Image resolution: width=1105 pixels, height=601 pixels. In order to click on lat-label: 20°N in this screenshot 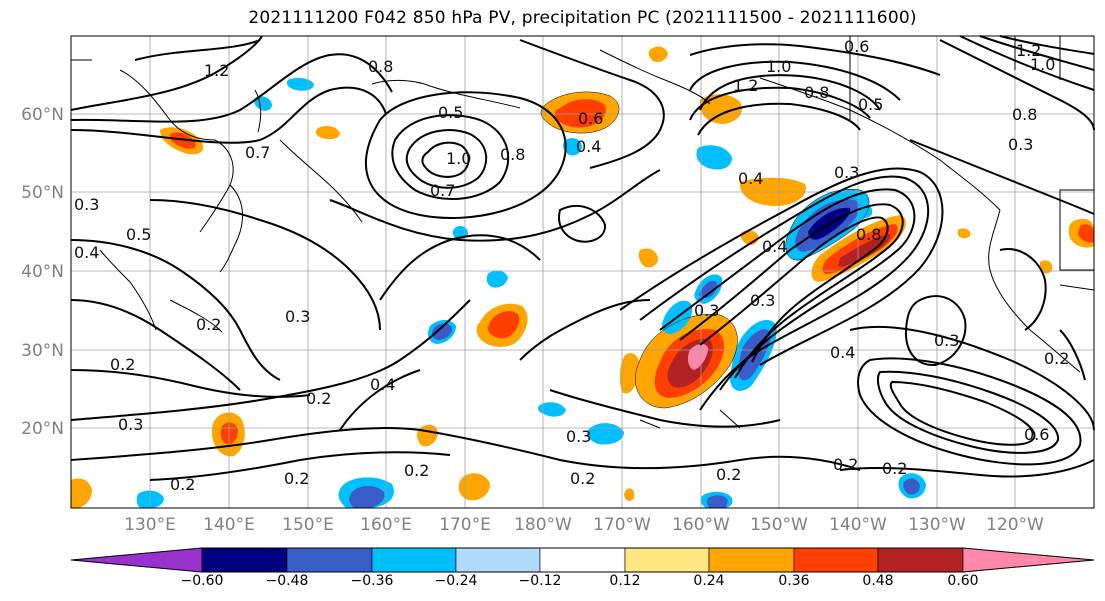, I will do `click(42, 429)`.